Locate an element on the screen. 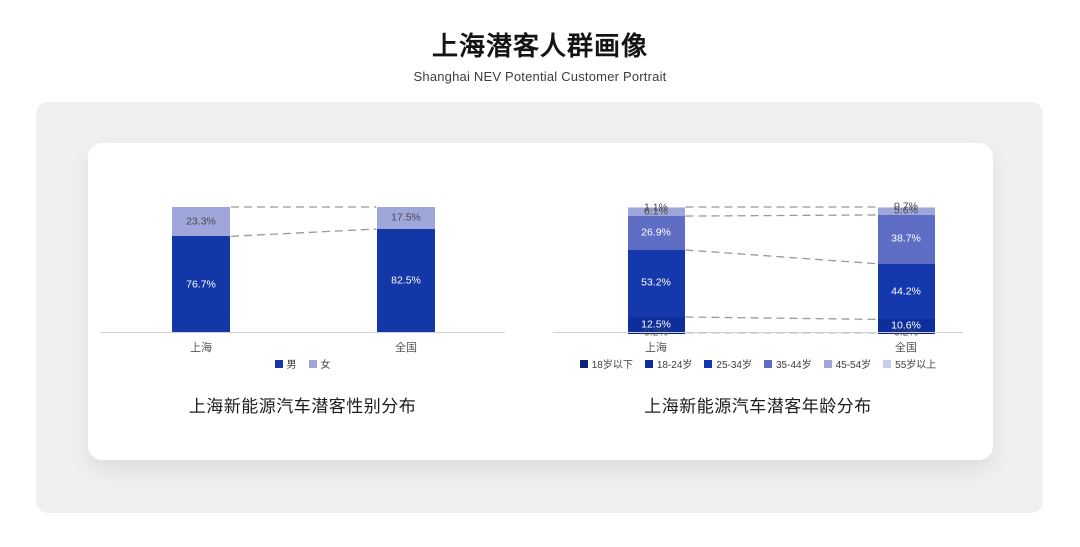 Image resolution: width=1080 pixels, height=547 pixels. legend-label: 女 is located at coordinates (325, 365).